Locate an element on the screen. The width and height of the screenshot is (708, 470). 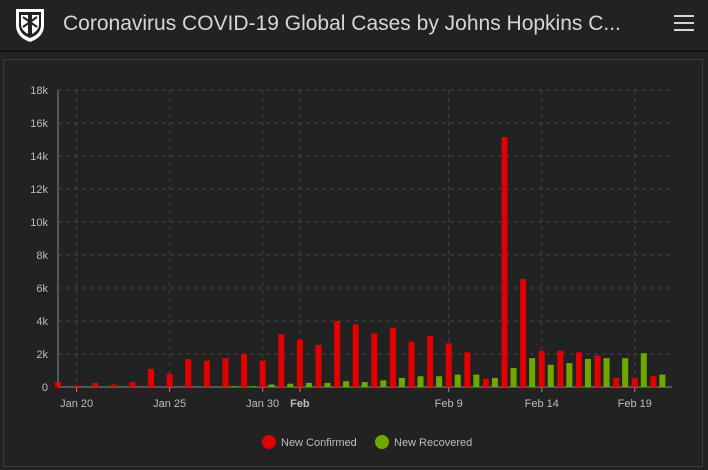
y-tick-label: 12k is located at coordinates (39, 190).